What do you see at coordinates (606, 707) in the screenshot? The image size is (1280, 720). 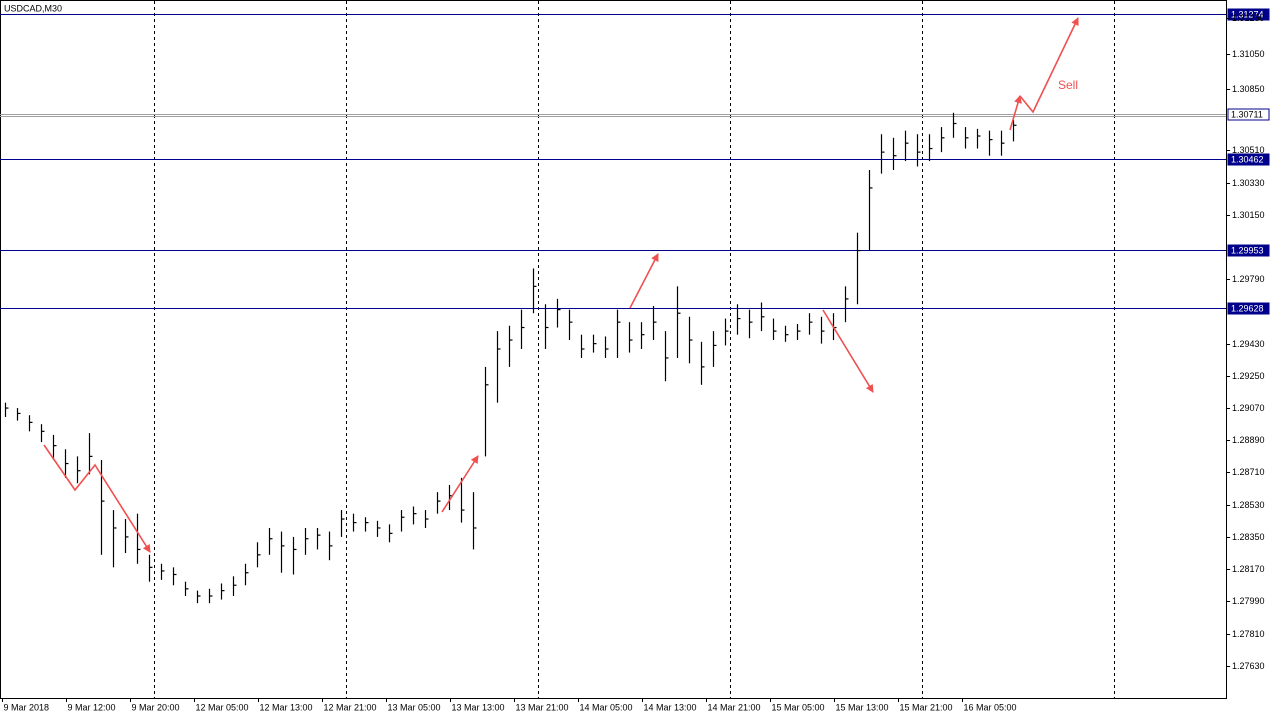 I see `x-tick-label: 14 Mar 05:00` at bounding box center [606, 707].